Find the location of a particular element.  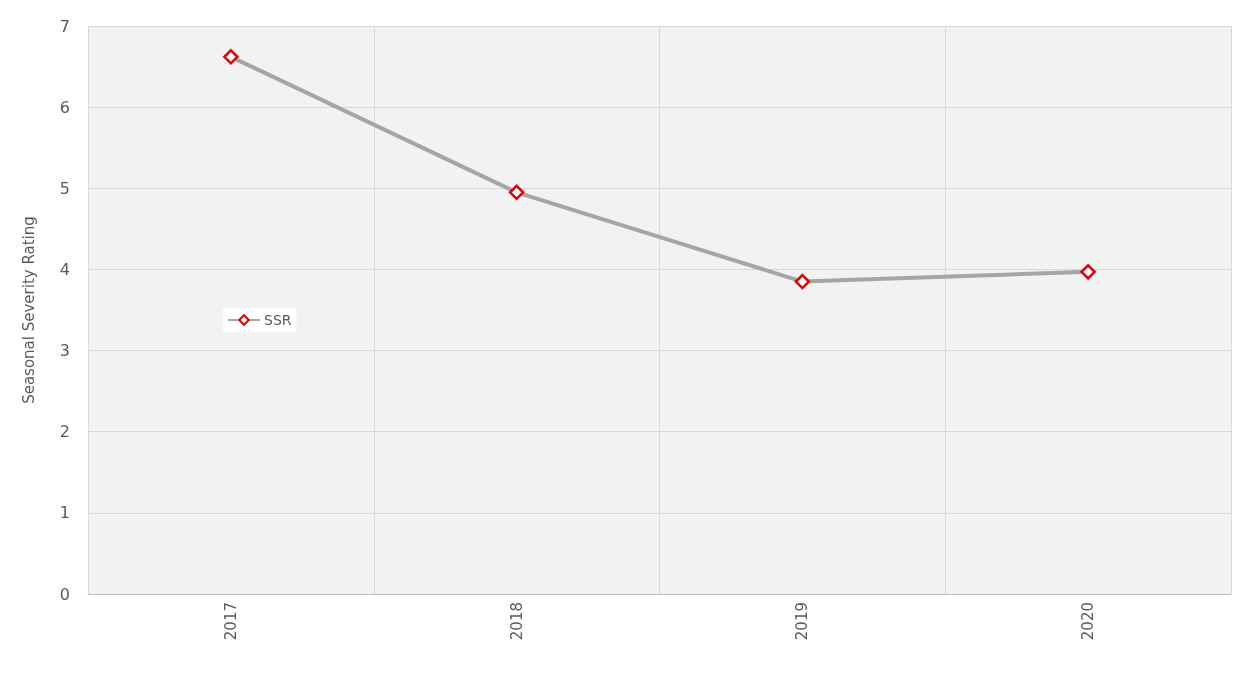

x-tick-label: 2020 is located at coordinates (1088, 621).